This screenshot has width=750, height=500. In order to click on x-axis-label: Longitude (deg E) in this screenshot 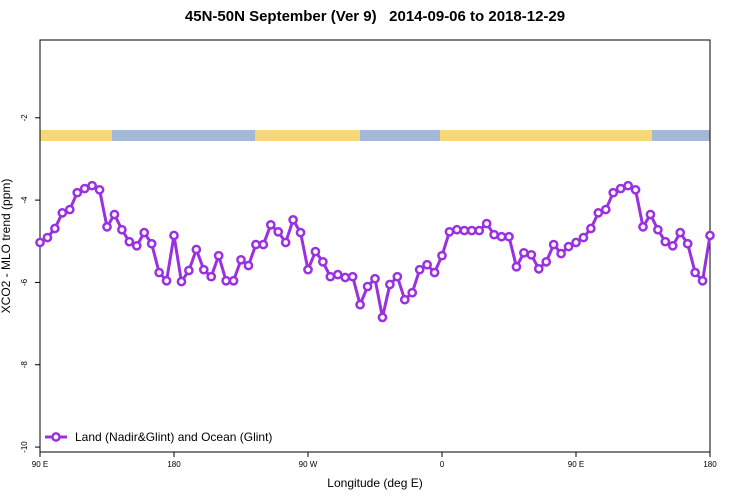, I will do `click(374, 483)`.